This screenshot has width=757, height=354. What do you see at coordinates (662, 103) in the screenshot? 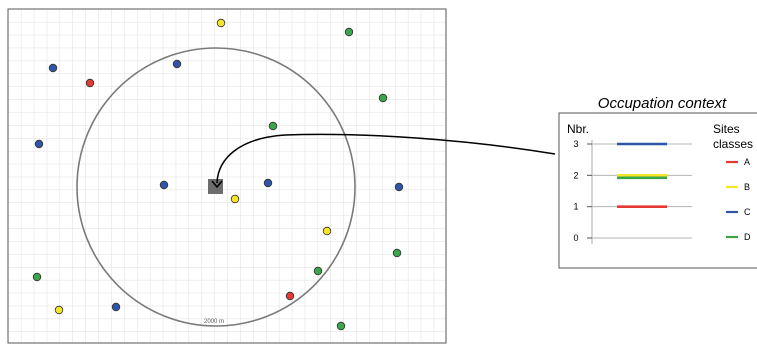
I see `context-title: Occupation context` at bounding box center [662, 103].